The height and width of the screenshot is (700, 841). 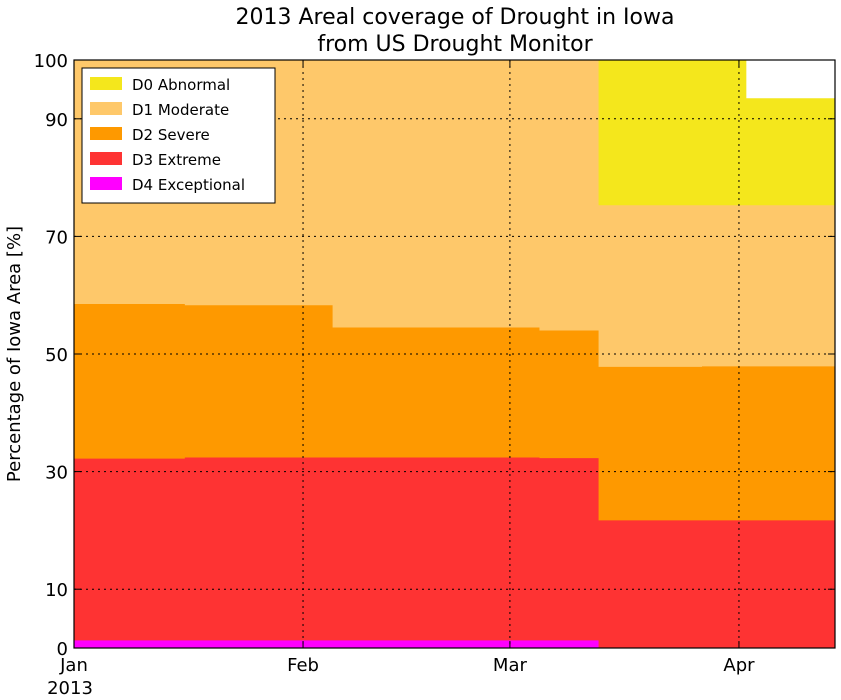 What do you see at coordinates (455, 17) in the screenshot?
I see `chart-title-line-1: 2013 Areal coverage of Drought in Iowa` at bounding box center [455, 17].